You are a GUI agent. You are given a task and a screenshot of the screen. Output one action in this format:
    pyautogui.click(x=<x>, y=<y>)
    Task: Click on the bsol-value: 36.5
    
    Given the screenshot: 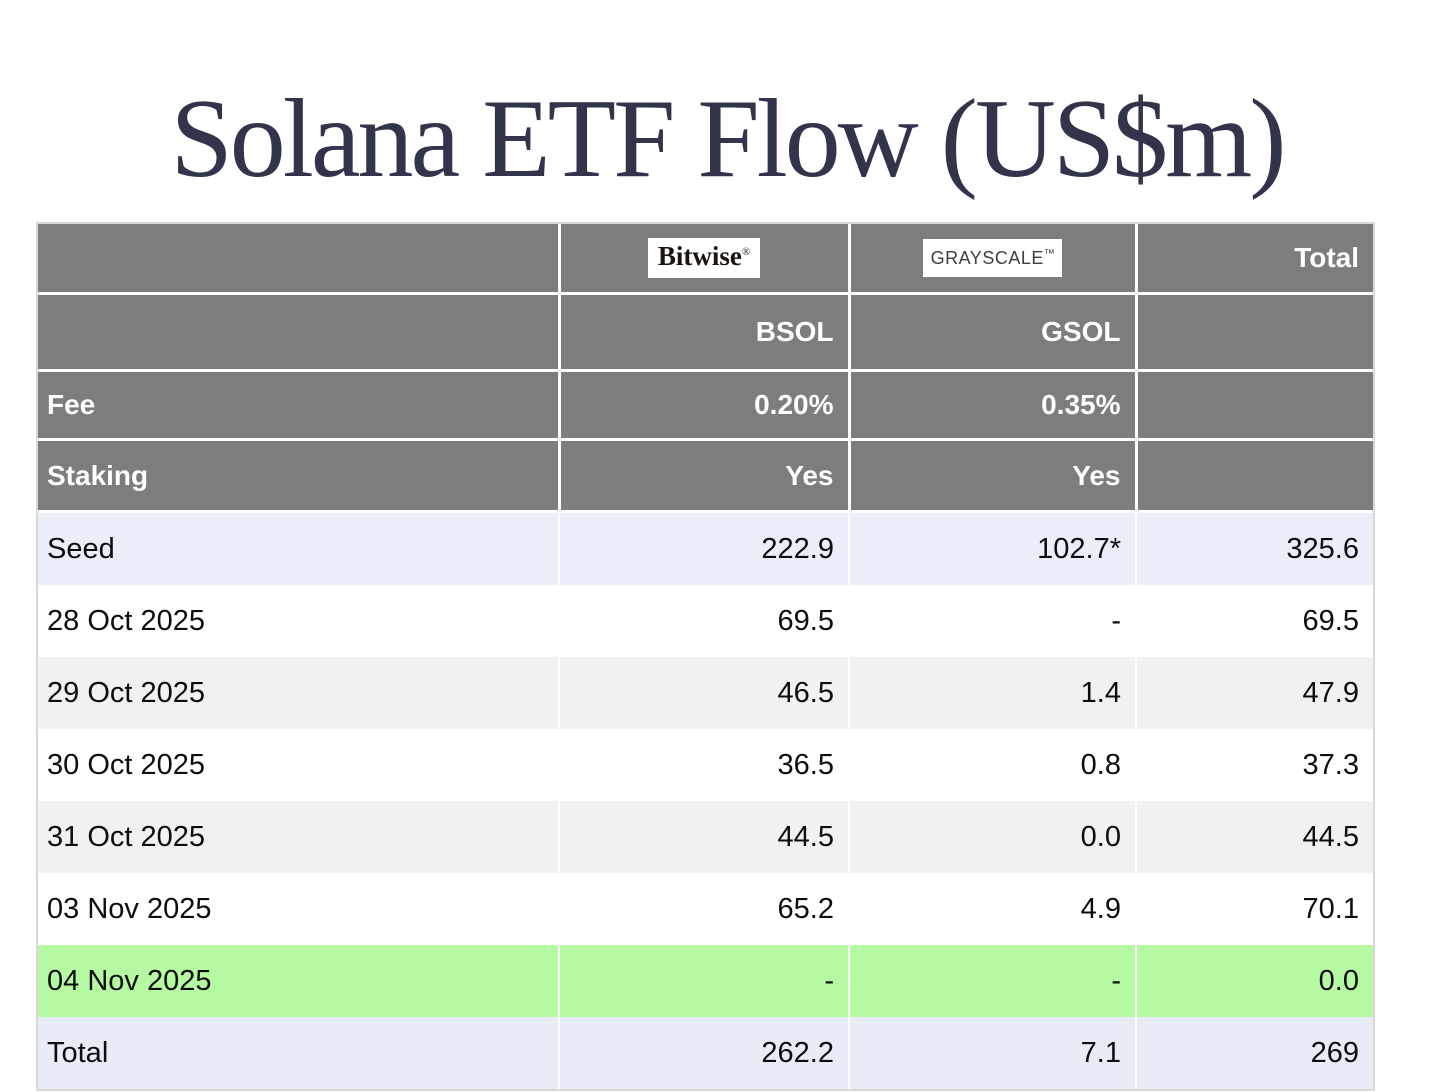 What is the action you would take?
    pyautogui.click(x=703, y=765)
    